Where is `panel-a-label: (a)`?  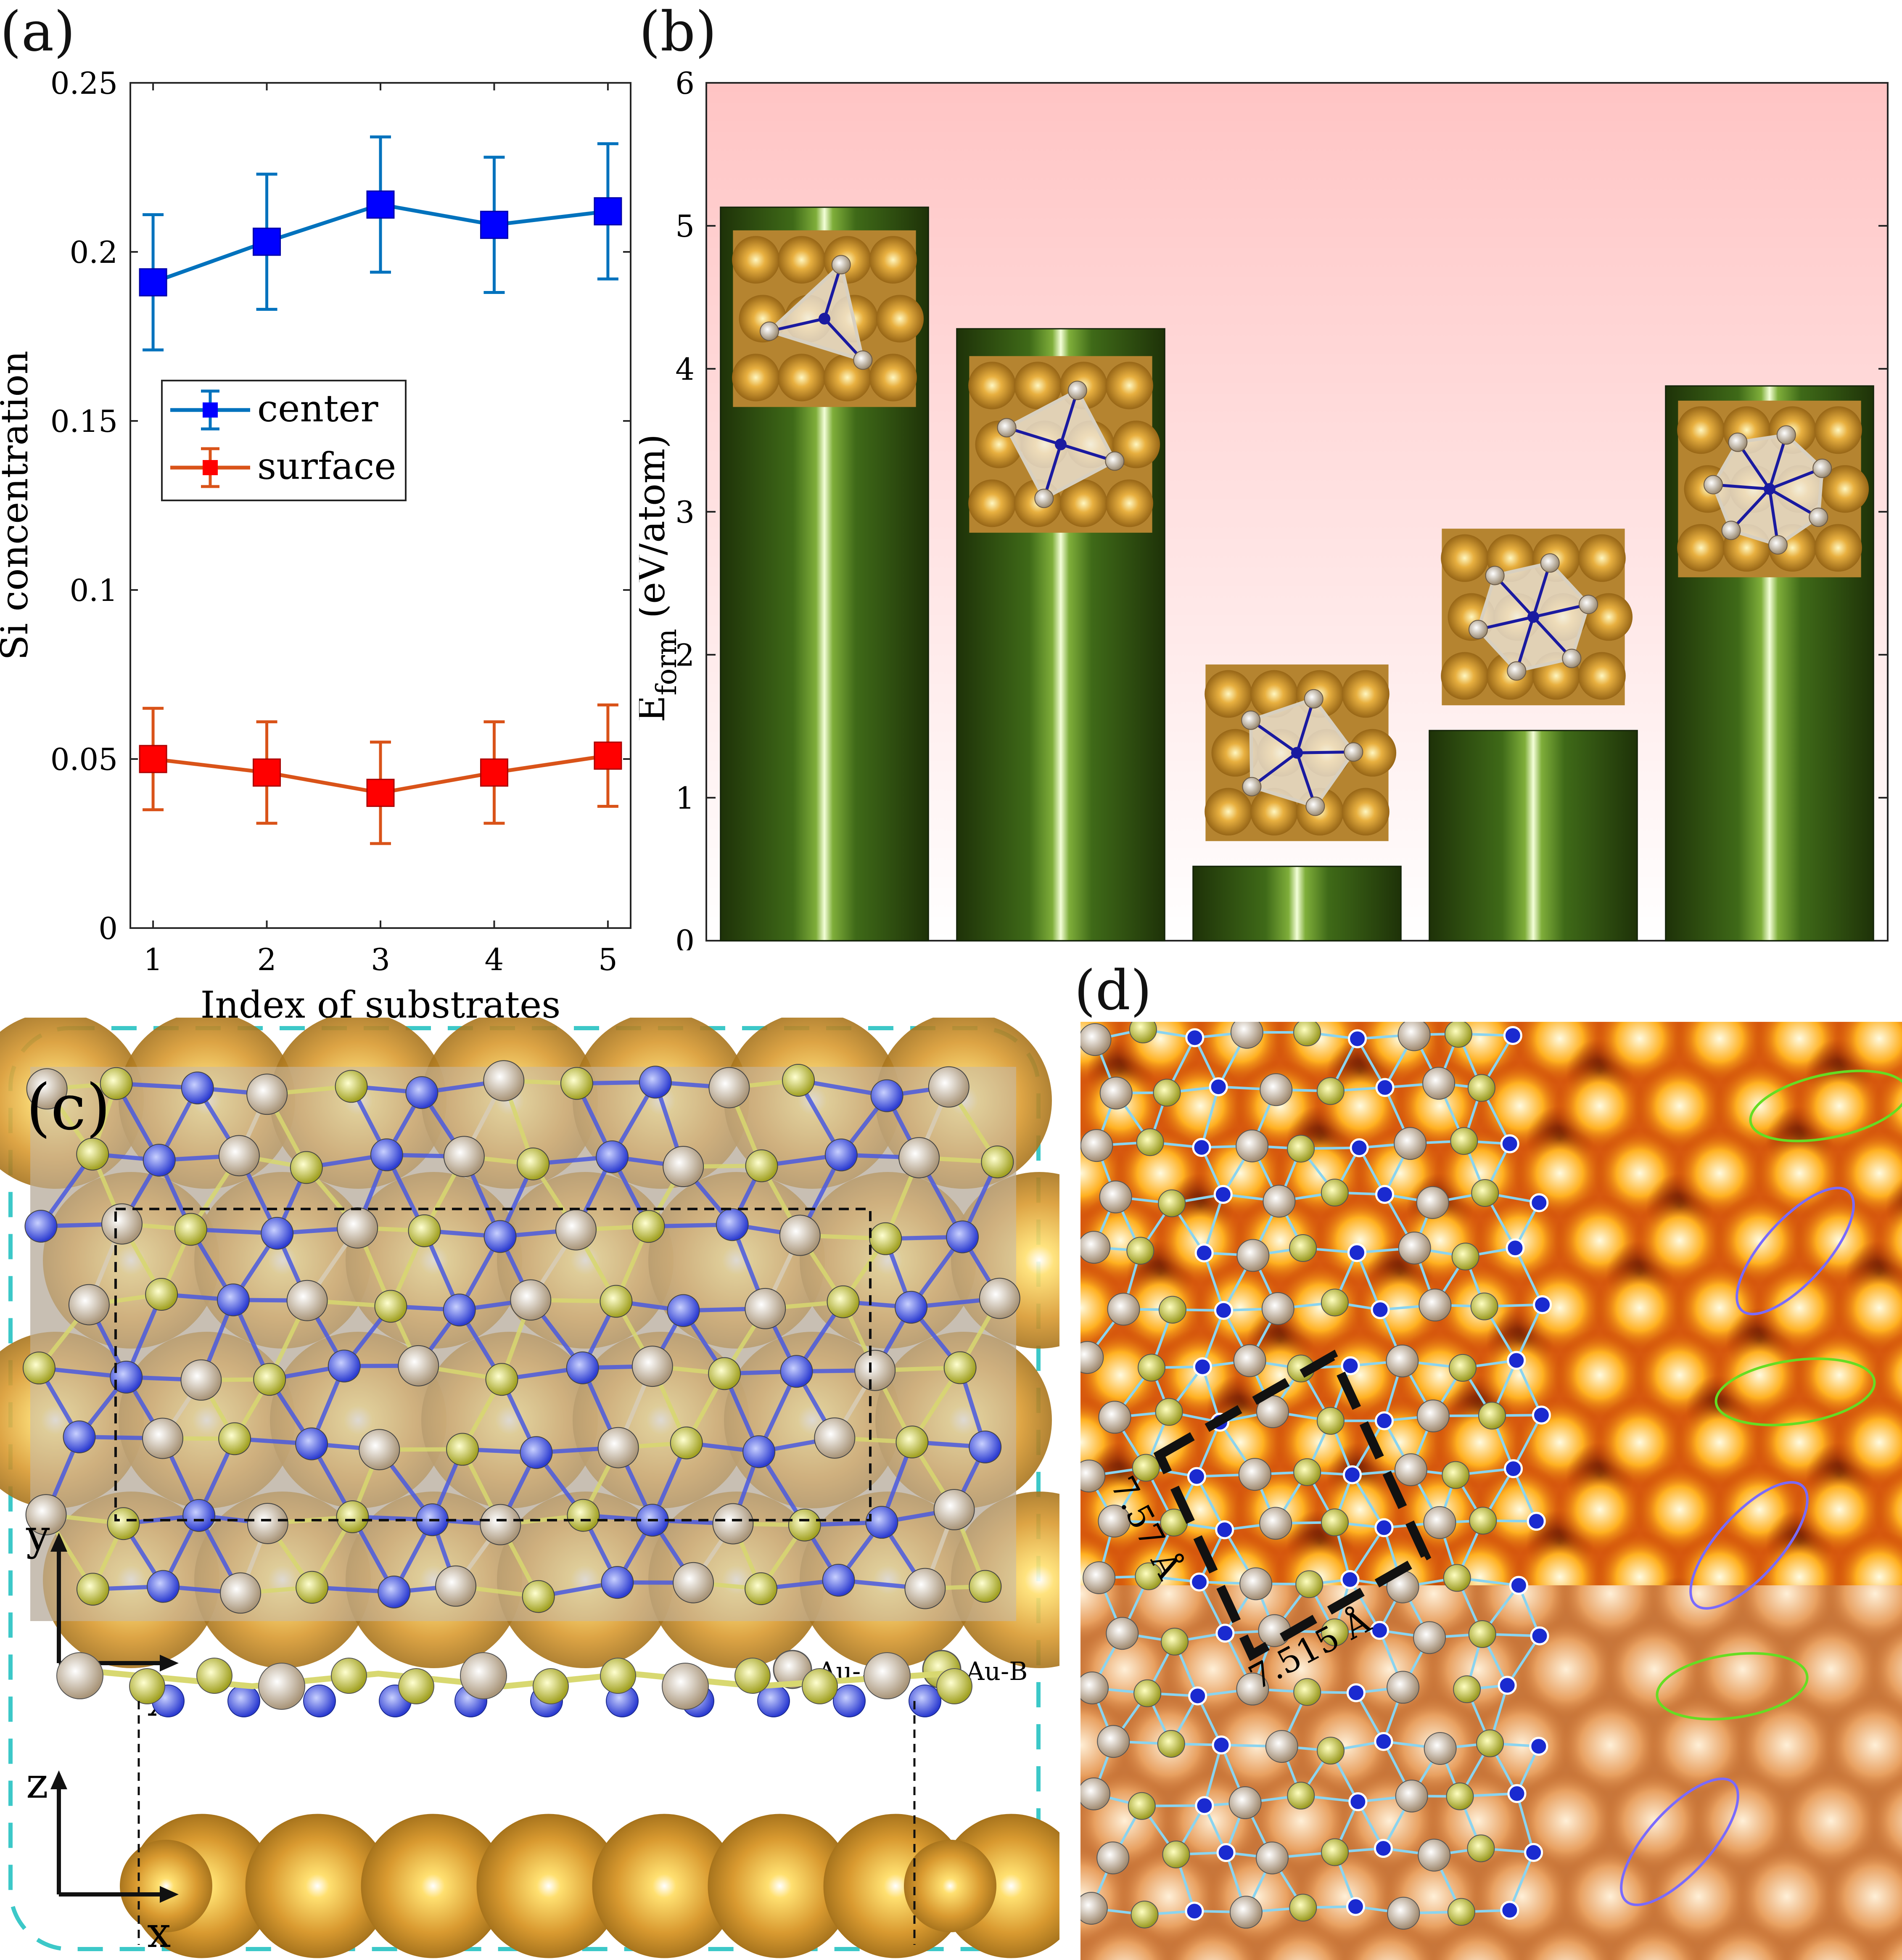 panel-a-label: (a) is located at coordinates (37, 32).